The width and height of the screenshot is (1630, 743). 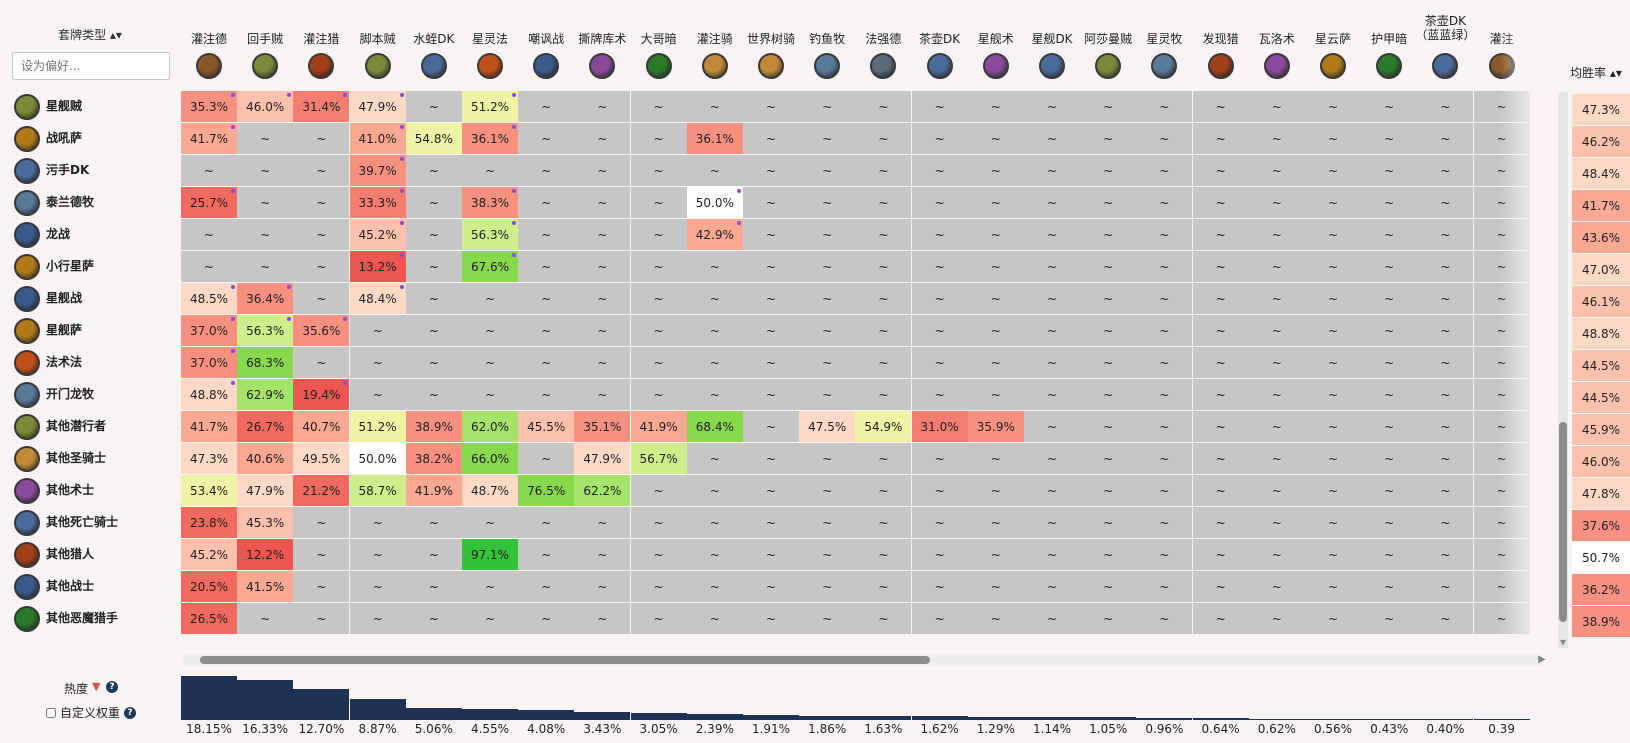 I want to click on matchup-cell: 35.1%, so click(x=602, y=426).